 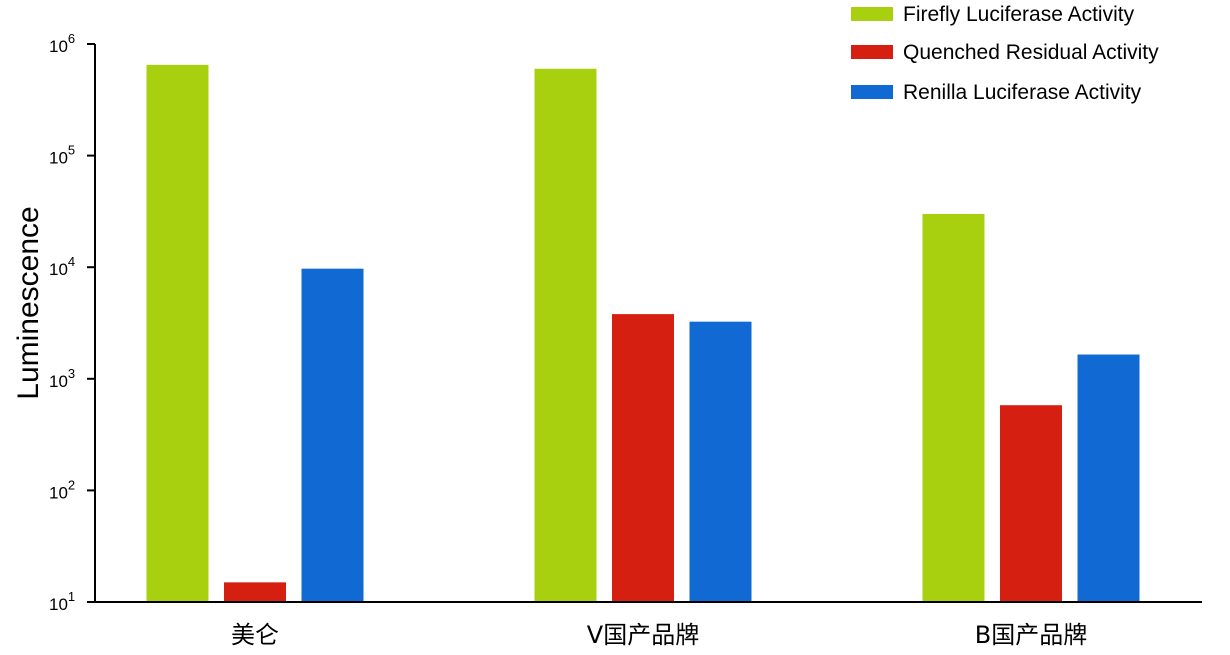 What do you see at coordinates (255, 635) in the screenshot?
I see `x-category-label: 美仑` at bounding box center [255, 635].